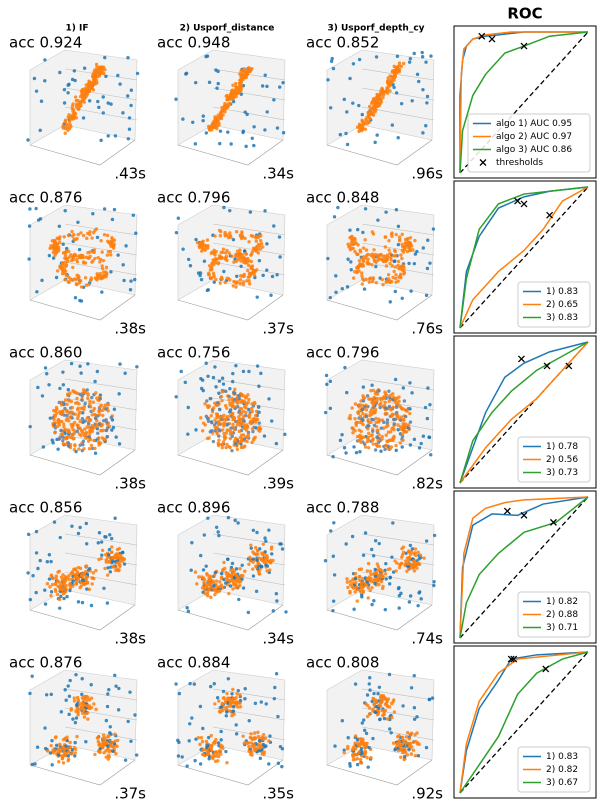  What do you see at coordinates (524, 515) in the screenshot?
I see `threshold-marker` at bounding box center [524, 515].